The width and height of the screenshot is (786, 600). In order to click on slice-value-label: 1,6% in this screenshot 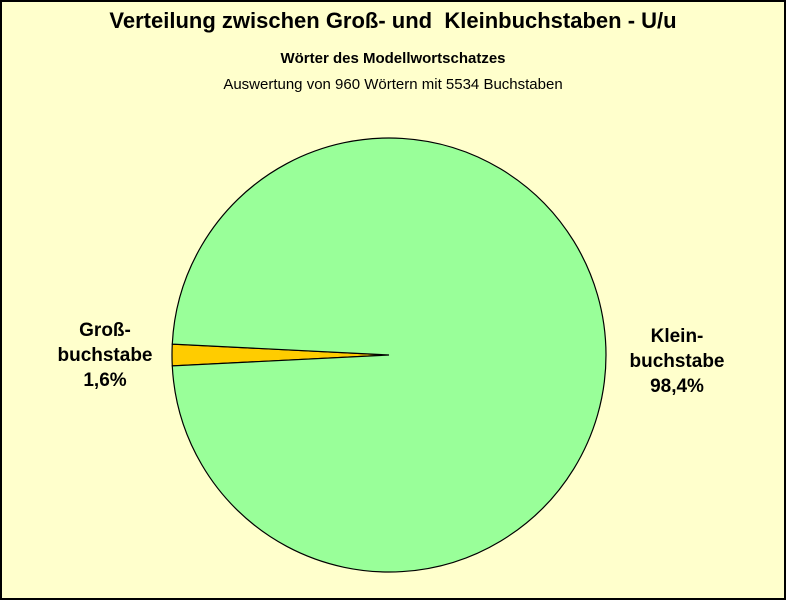, I will do `click(105, 380)`.